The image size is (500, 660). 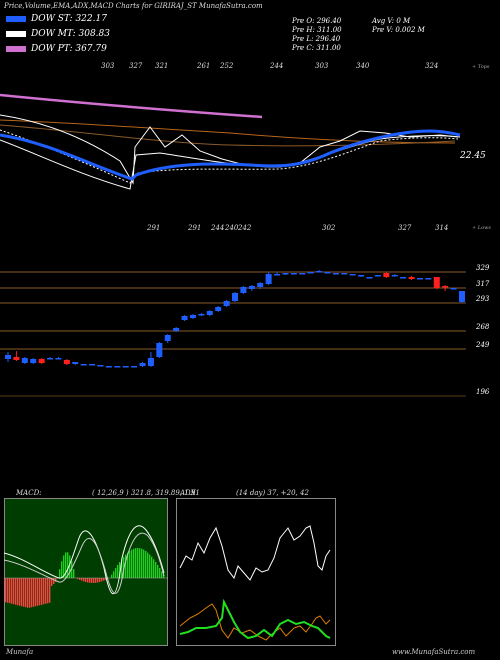 I want to click on low-labels: 291 291 244 240 242 302 327 314 + Lows, so click(x=318, y=228).